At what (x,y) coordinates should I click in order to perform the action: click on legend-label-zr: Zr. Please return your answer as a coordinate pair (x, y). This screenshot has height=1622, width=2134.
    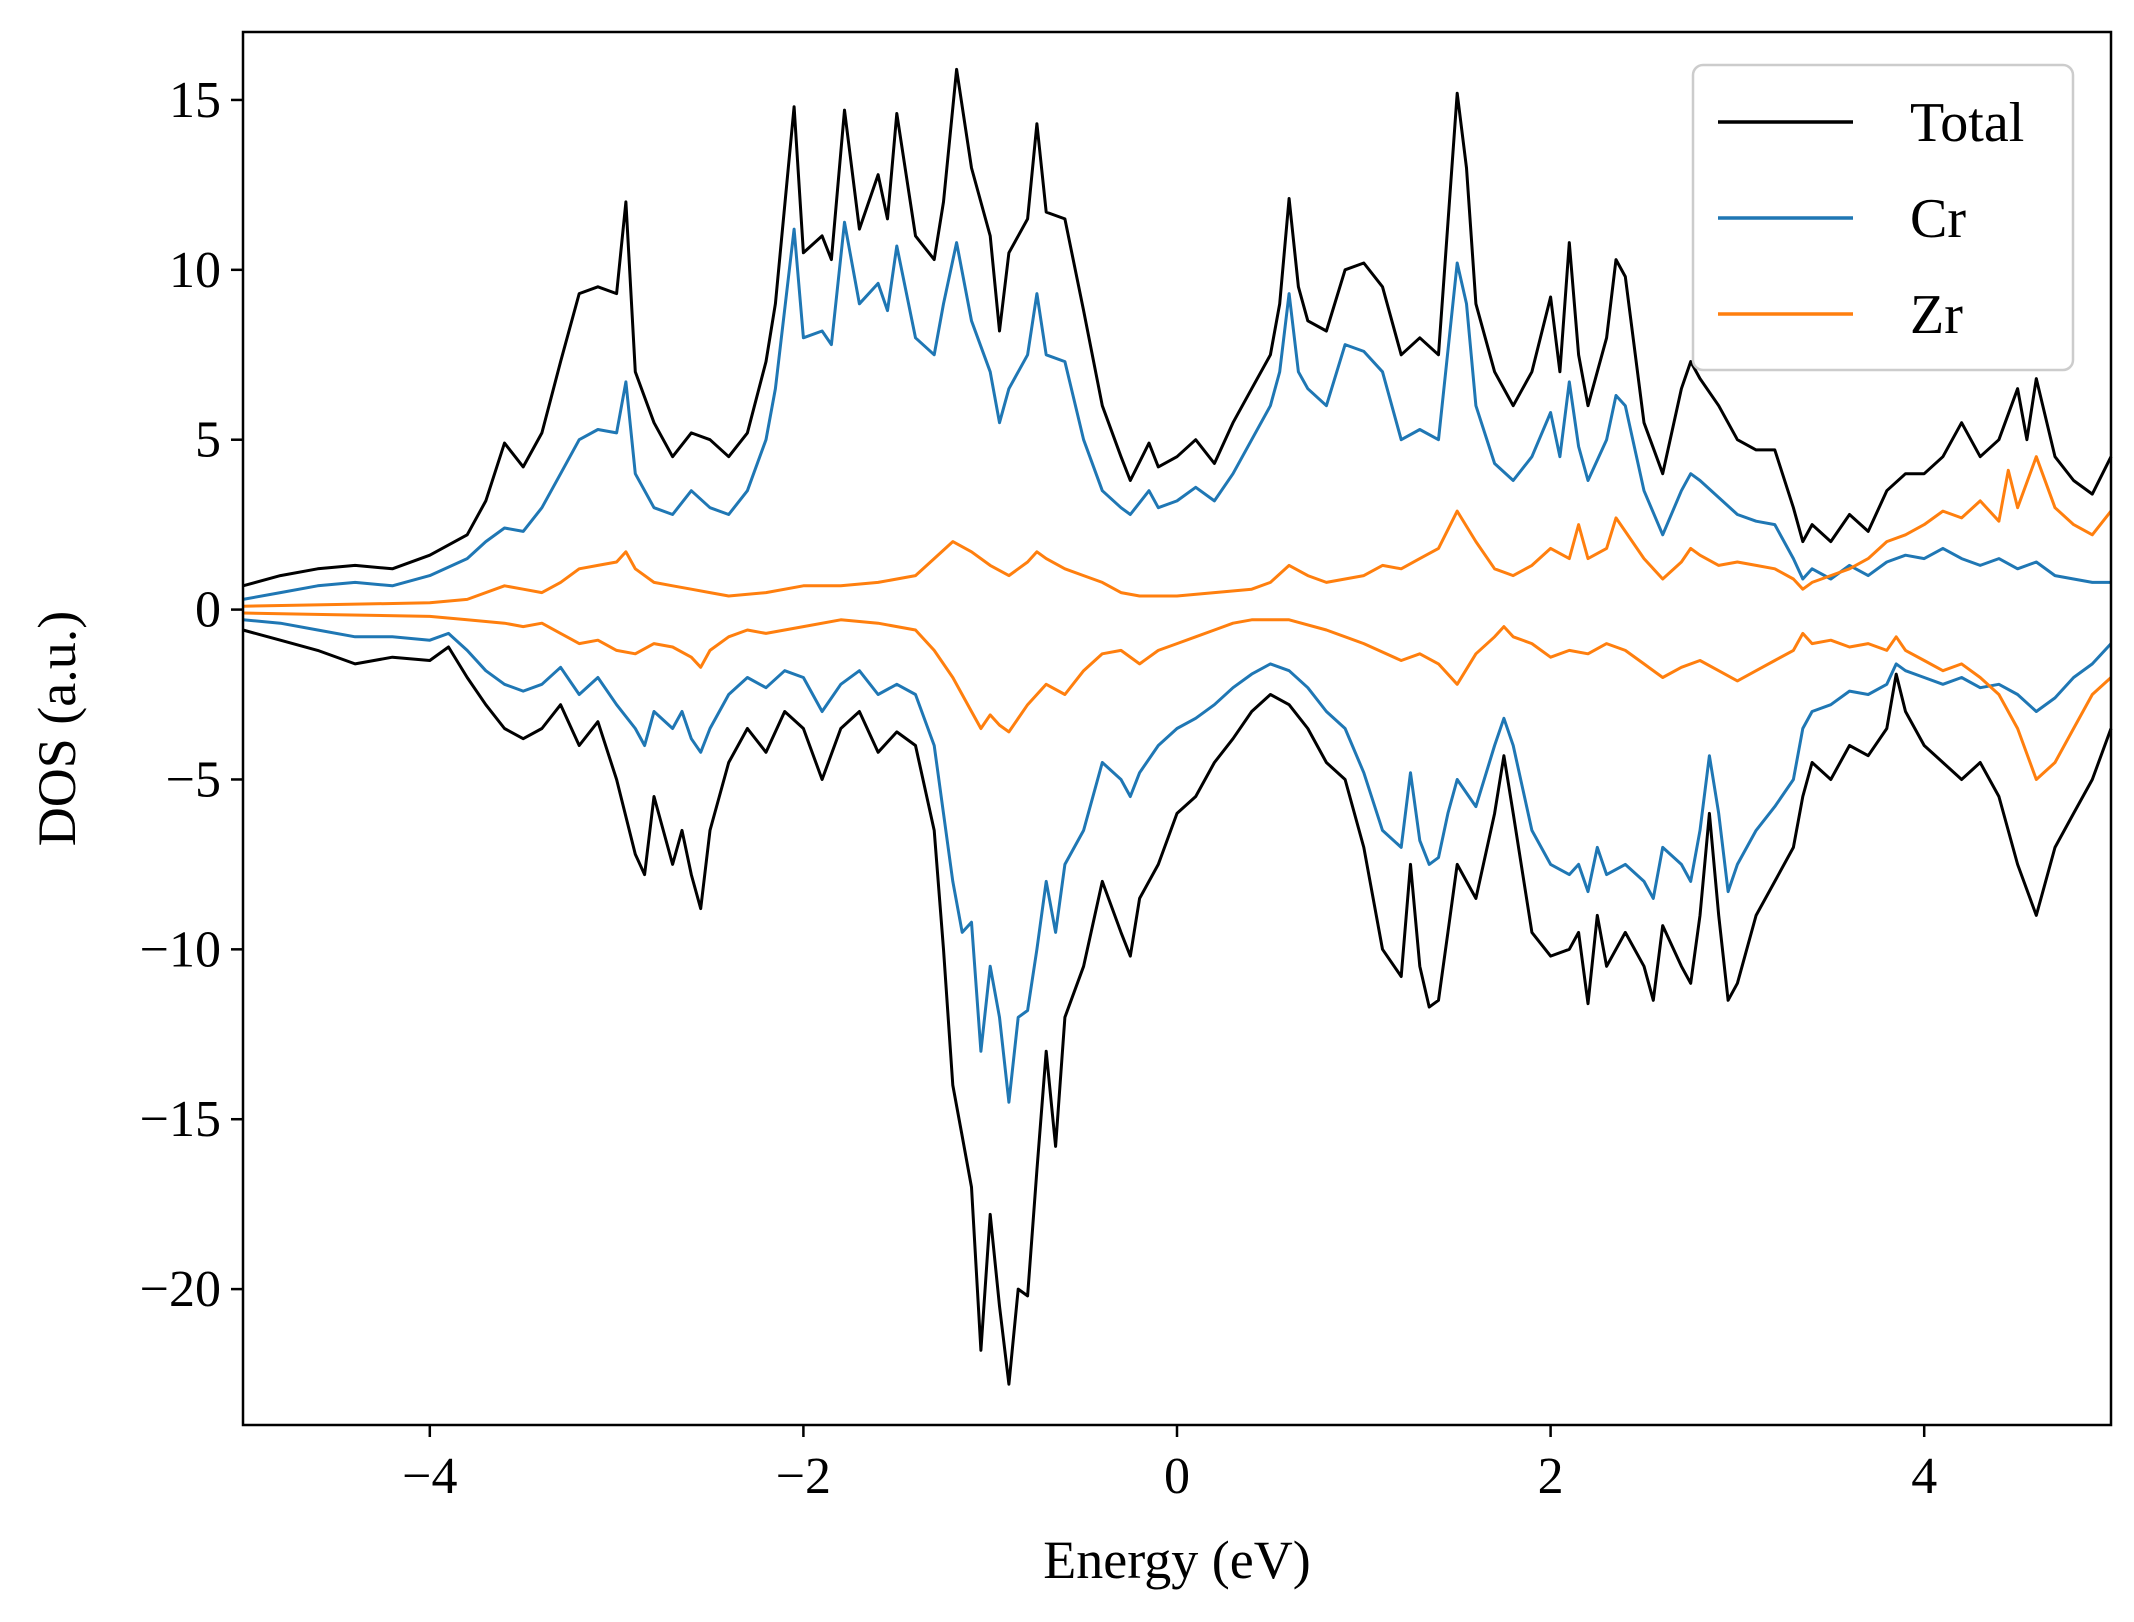
    Looking at the image, I should click on (1936, 315).